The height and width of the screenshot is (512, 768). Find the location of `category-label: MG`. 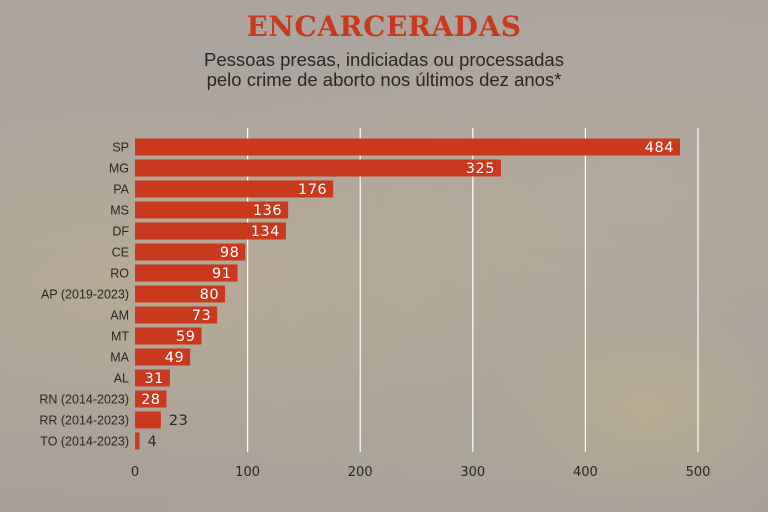

category-label: MG is located at coordinates (119, 169).